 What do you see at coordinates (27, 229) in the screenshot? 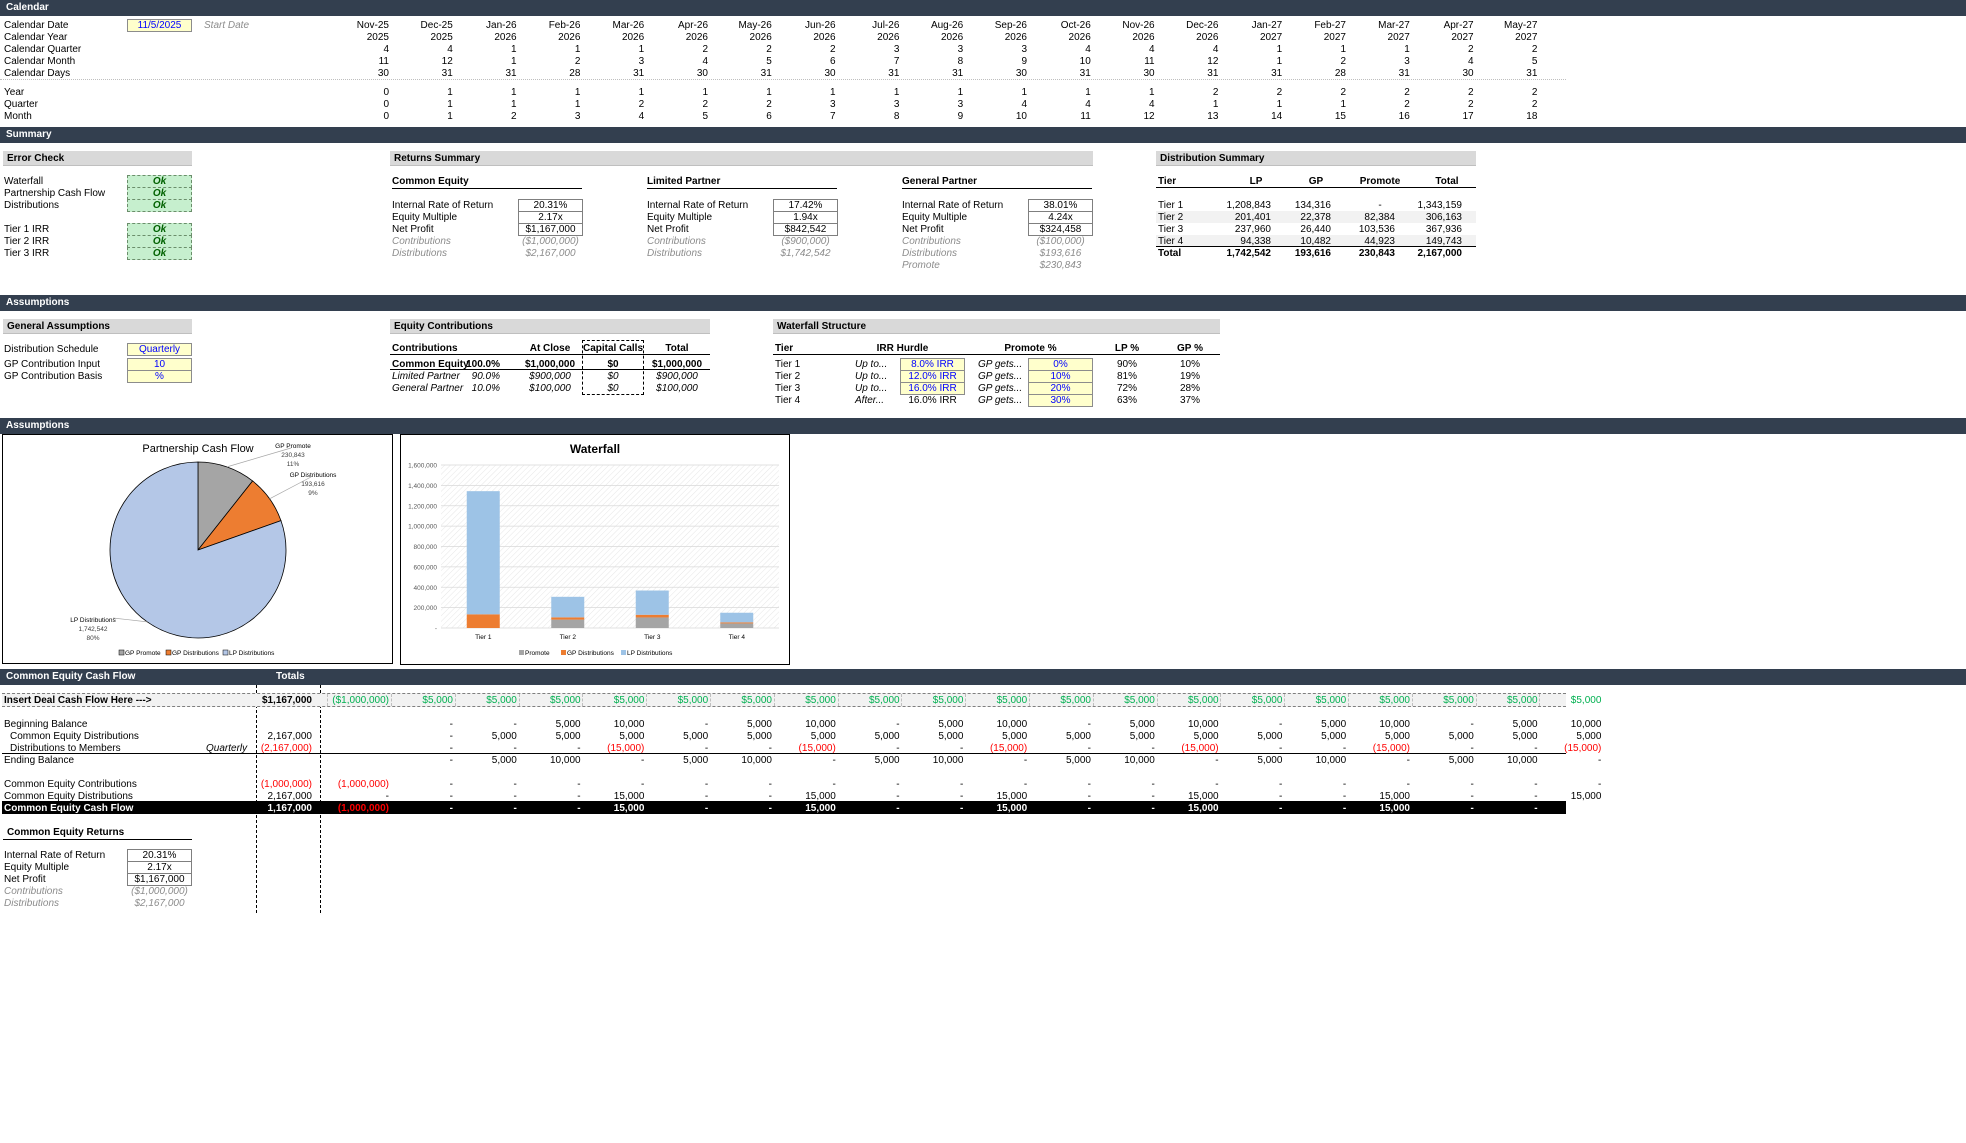
I see `error-check-label: Tier 1 IRR` at bounding box center [27, 229].